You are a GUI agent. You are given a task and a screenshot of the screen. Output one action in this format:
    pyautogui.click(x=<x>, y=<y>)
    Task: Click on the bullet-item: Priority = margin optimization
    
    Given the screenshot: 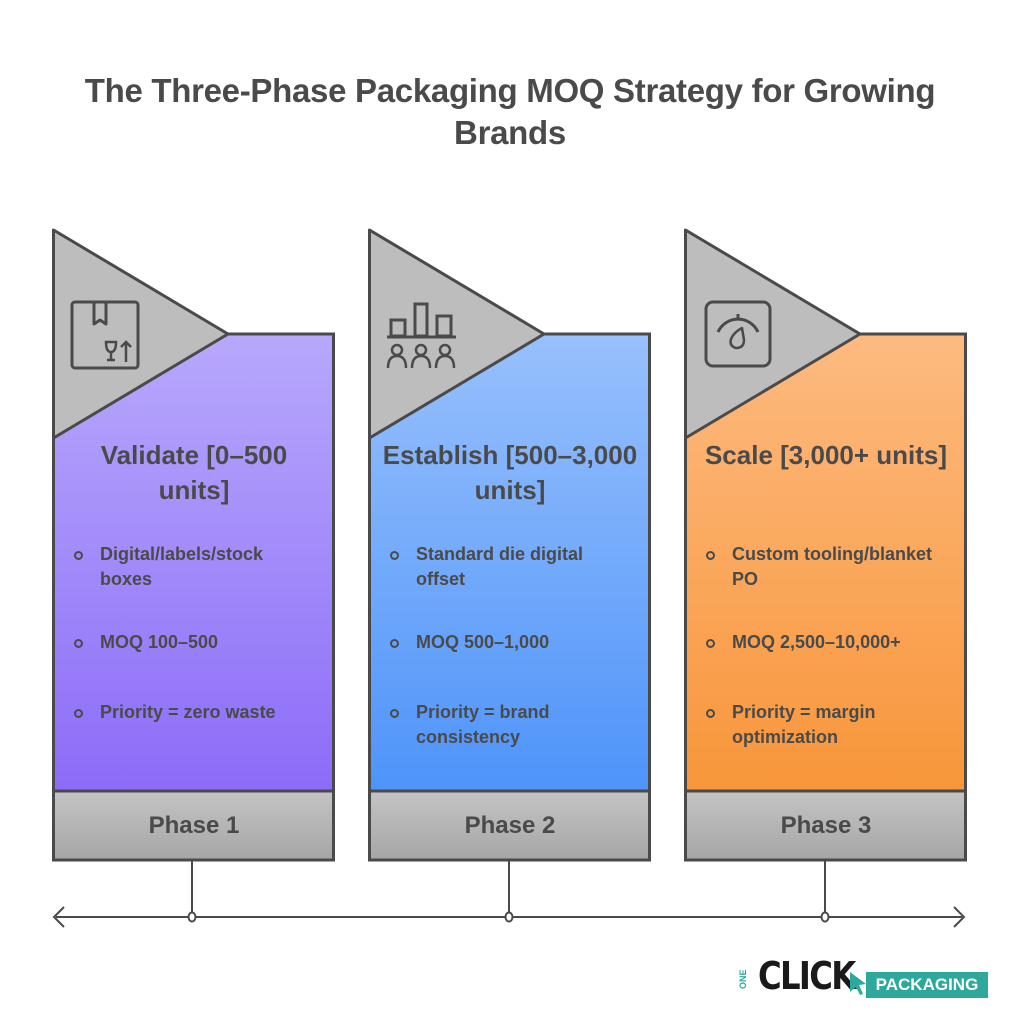 What is the action you would take?
    pyautogui.click(x=827, y=725)
    